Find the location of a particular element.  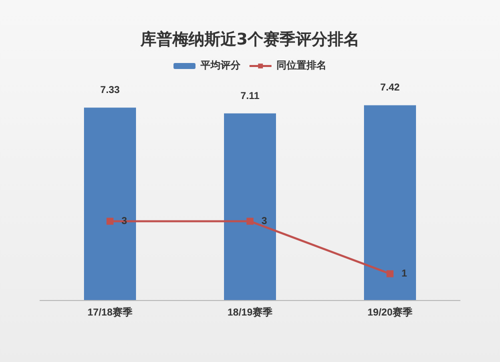

data-label: 3 is located at coordinates (265, 221).